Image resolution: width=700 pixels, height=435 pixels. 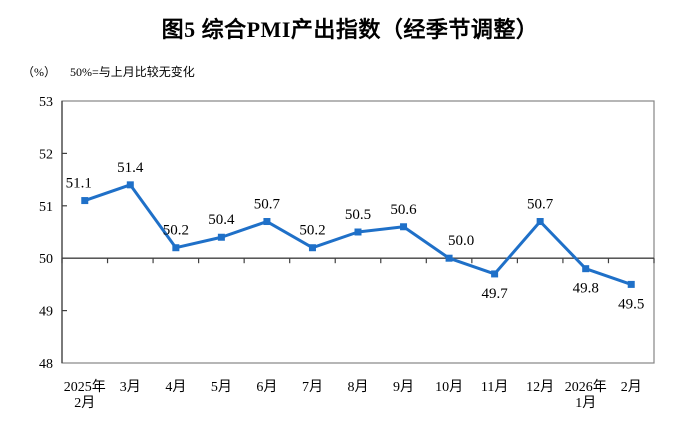 I want to click on data-label: 51.1, so click(x=79, y=184).